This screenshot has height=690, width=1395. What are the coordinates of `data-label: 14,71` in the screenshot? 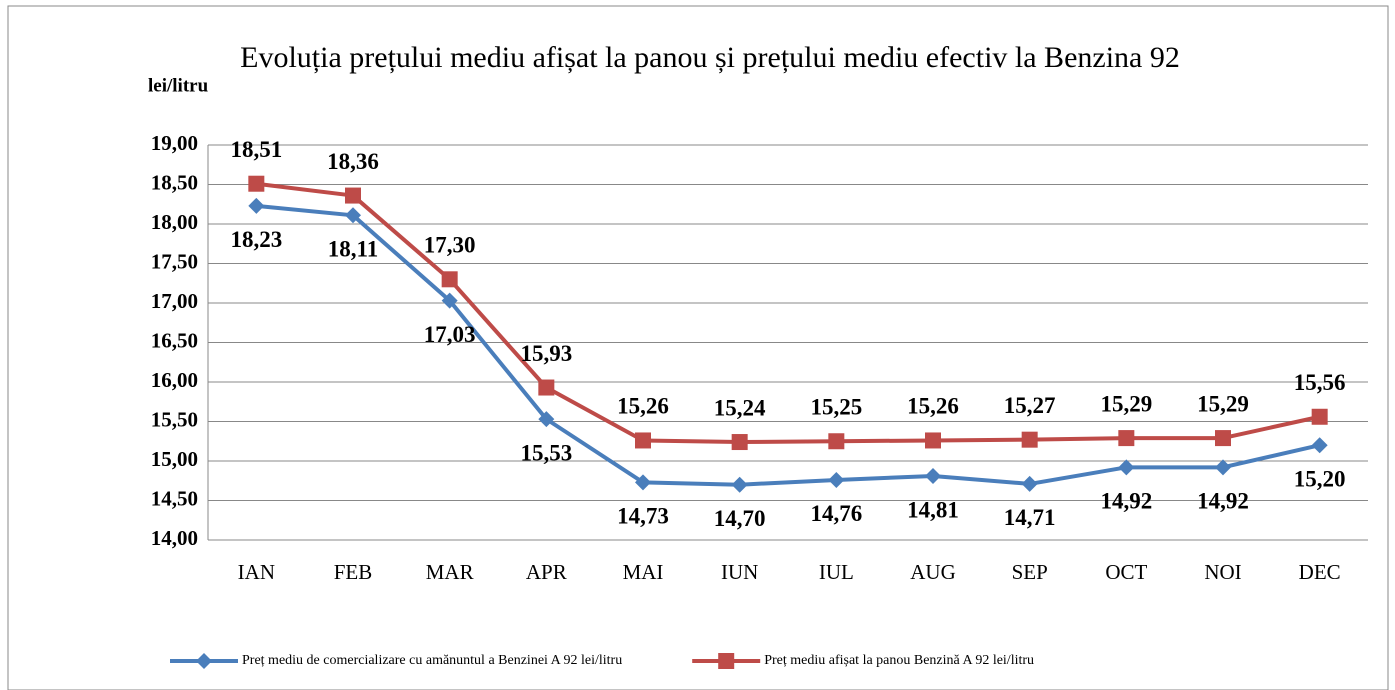 It's located at (1030, 517).